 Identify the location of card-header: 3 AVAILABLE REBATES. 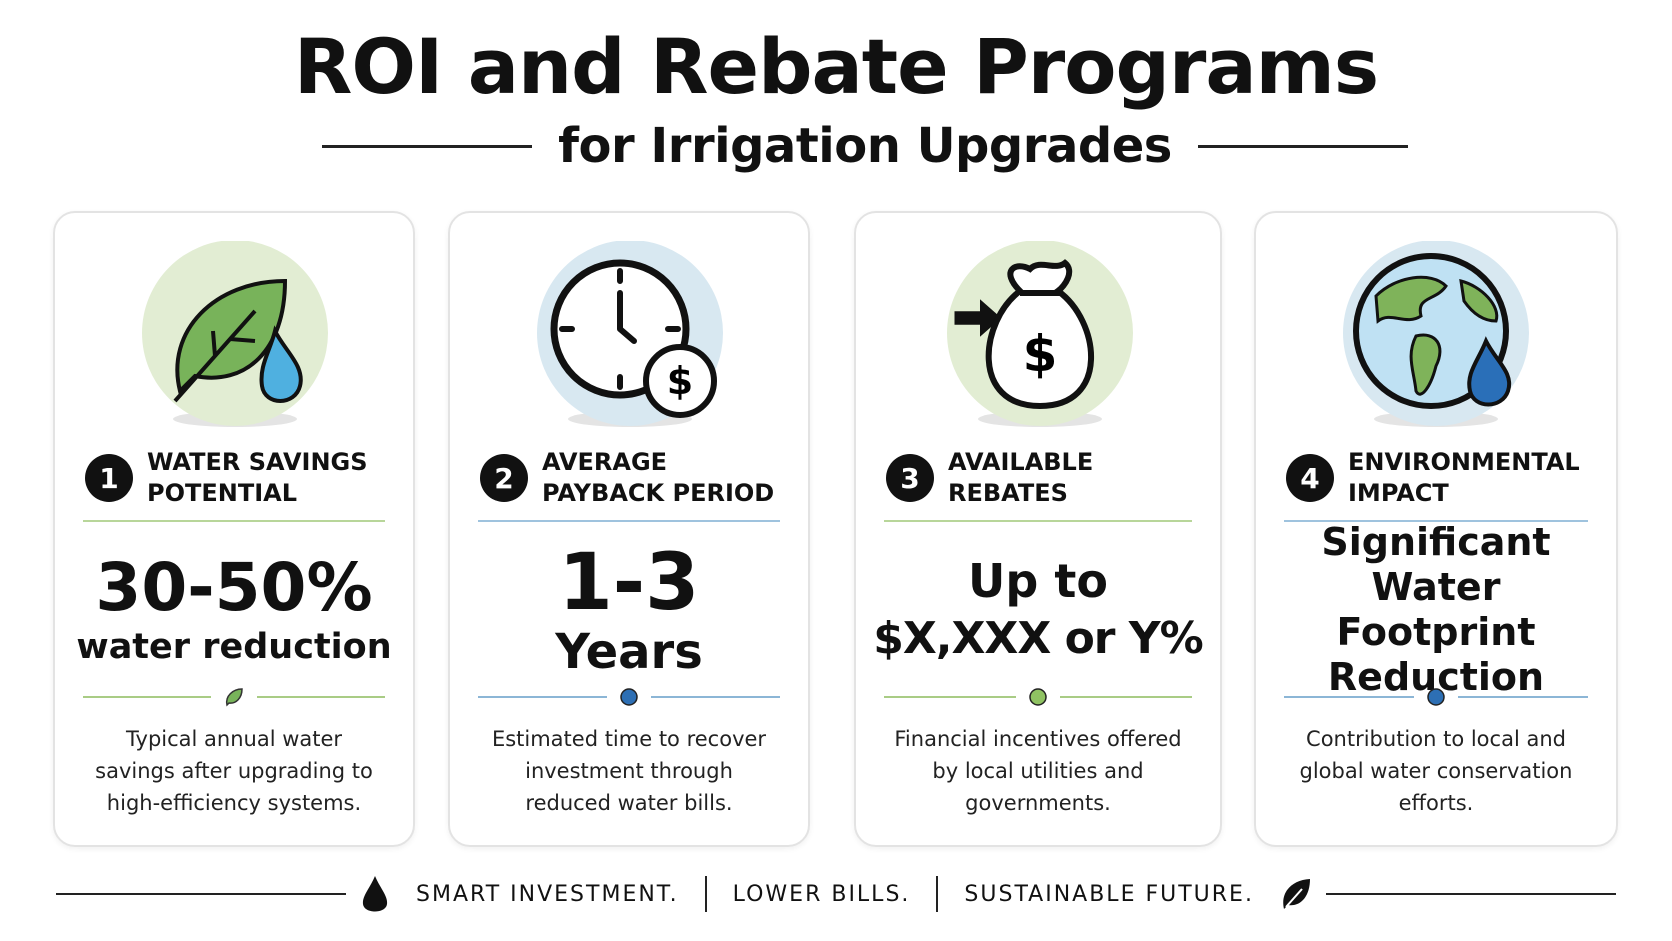
(1041, 478).